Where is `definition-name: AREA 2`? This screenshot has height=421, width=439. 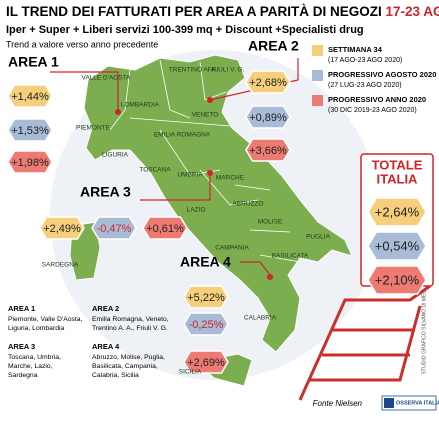
definition-name: AREA 2 is located at coordinates (105, 308).